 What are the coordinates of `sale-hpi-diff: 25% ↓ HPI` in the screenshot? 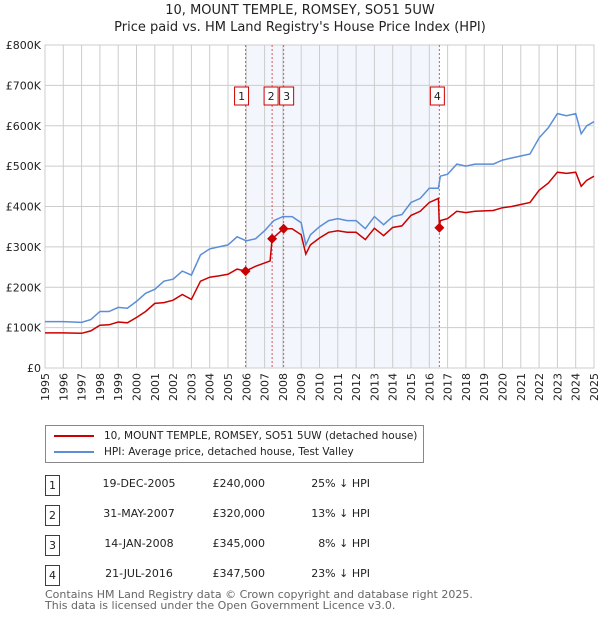 It's located at (340, 483).